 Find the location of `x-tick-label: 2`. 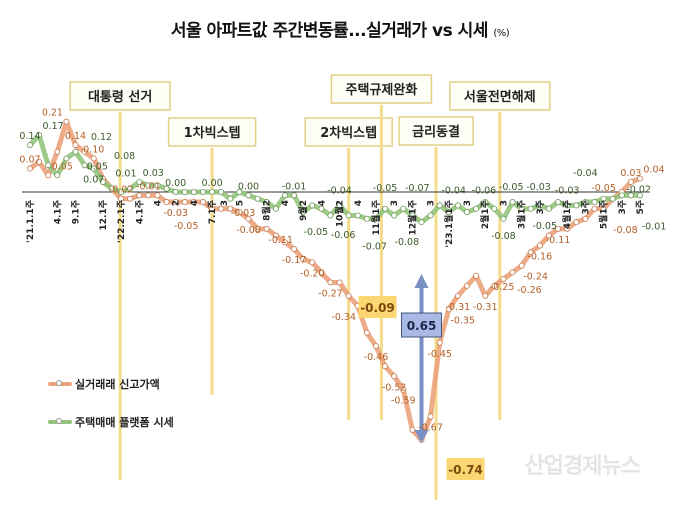

x-tick-label: 2 is located at coordinates (177, 203).